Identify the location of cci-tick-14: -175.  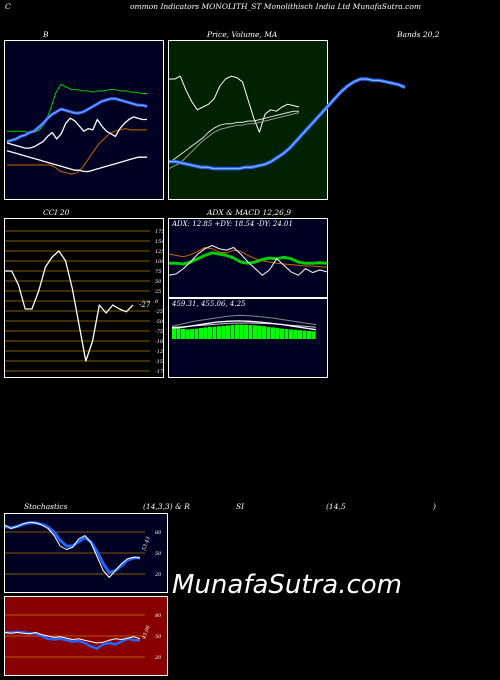
(159, 372).